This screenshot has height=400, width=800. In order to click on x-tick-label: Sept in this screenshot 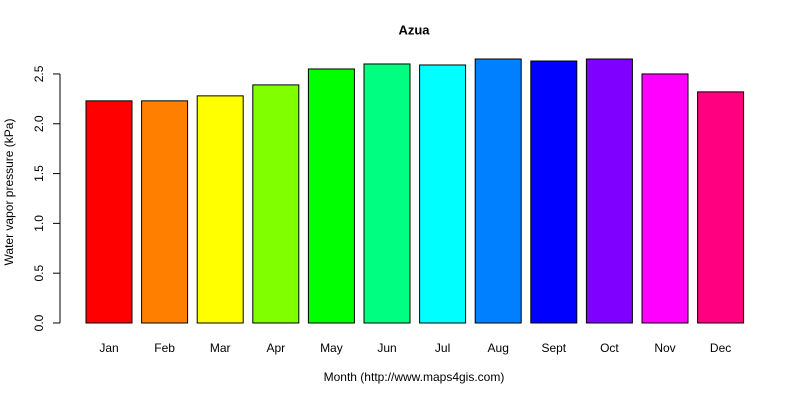, I will do `click(553, 348)`.